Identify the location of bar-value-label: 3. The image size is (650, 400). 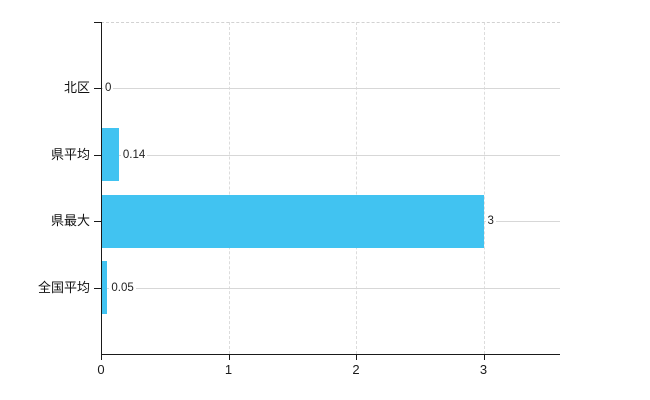
(490, 221).